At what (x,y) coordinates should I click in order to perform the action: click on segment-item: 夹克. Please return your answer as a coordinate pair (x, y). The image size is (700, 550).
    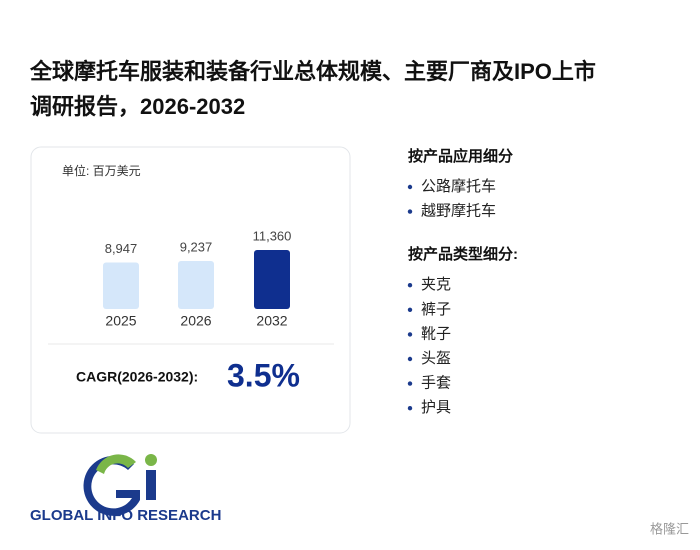
    Looking at the image, I should click on (436, 284).